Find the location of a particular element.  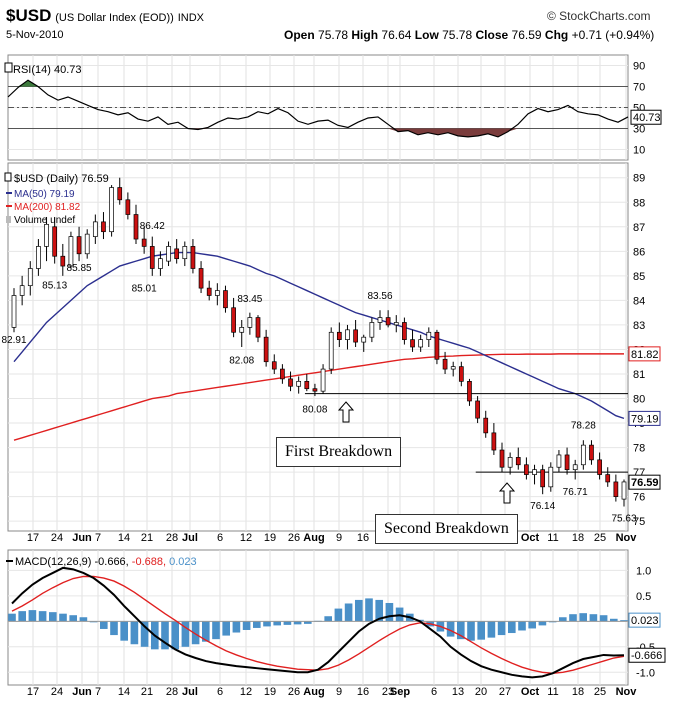

price-data-label: 80.08 is located at coordinates (314, 410).